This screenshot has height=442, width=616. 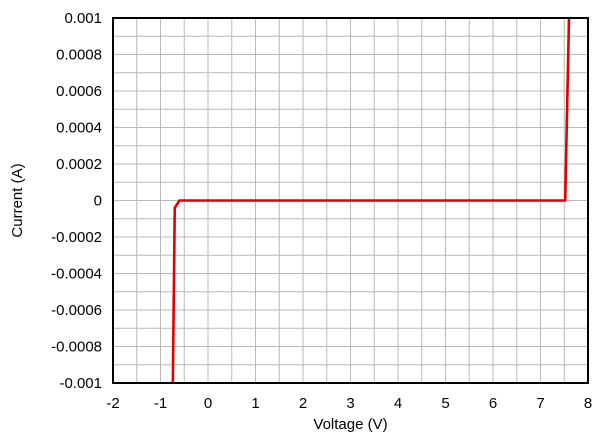 I want to click on x-tick-label: 8, so click(x=588, y=403).